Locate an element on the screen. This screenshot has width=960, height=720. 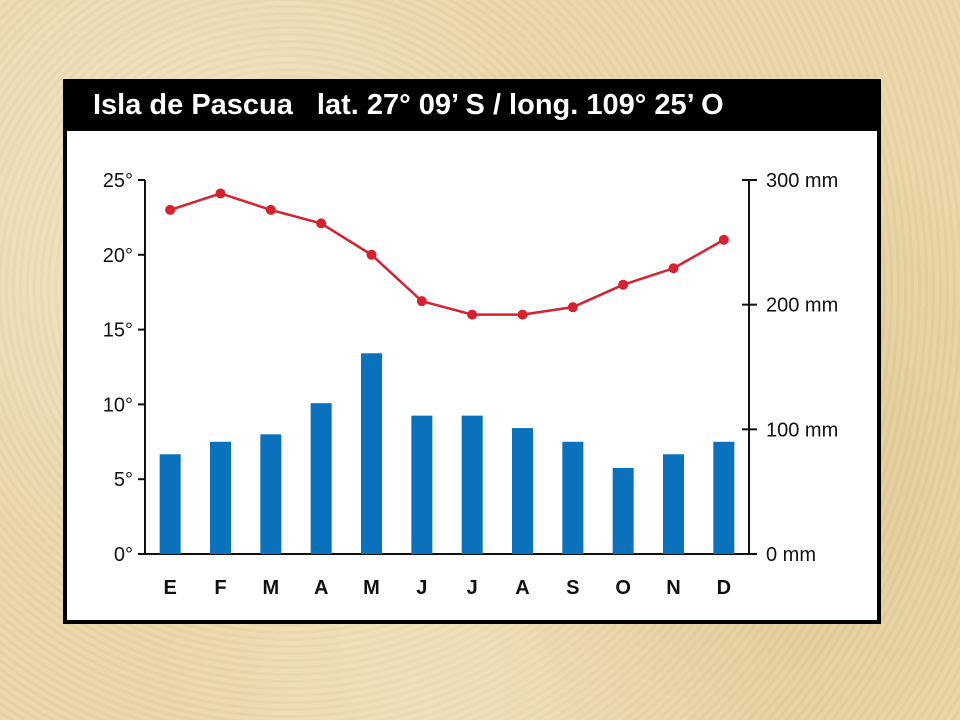
y-left-tick-label: 15° is located at coordinates (118, 331).